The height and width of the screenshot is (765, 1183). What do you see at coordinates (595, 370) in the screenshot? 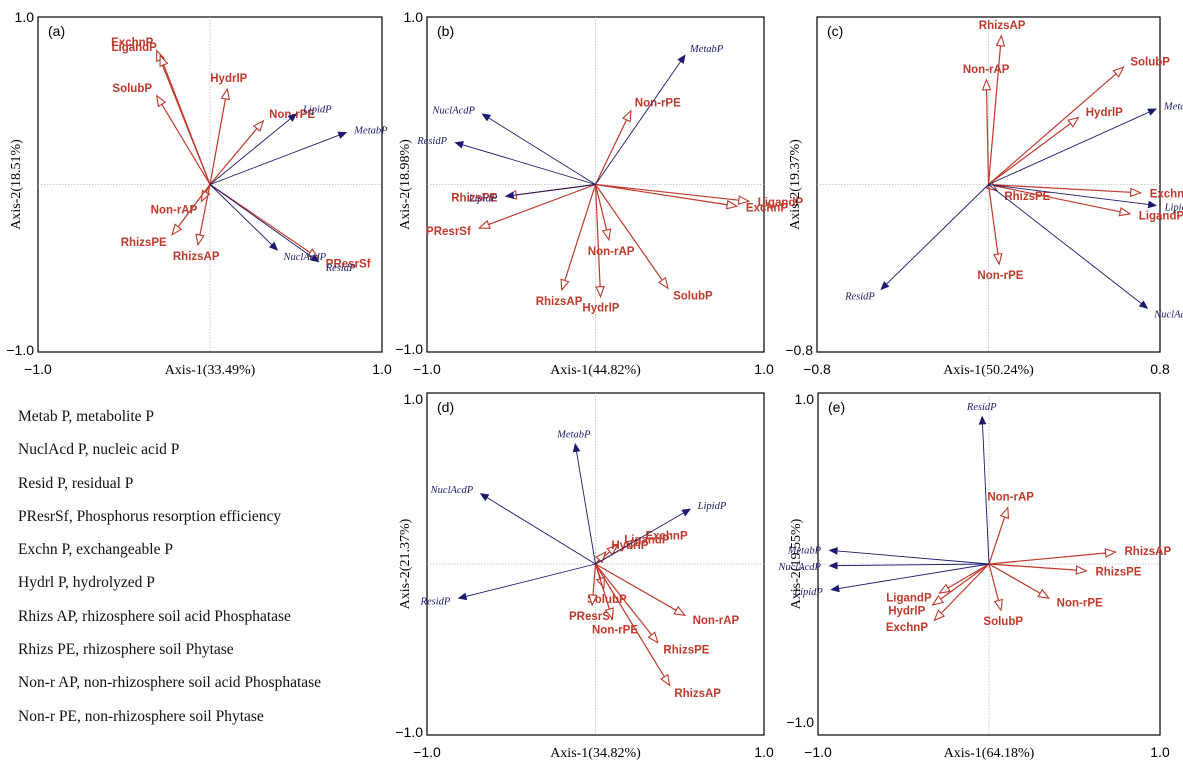
I see `x-axis-label: Axis-1(44.82%)` at bounding box center [595, 370].